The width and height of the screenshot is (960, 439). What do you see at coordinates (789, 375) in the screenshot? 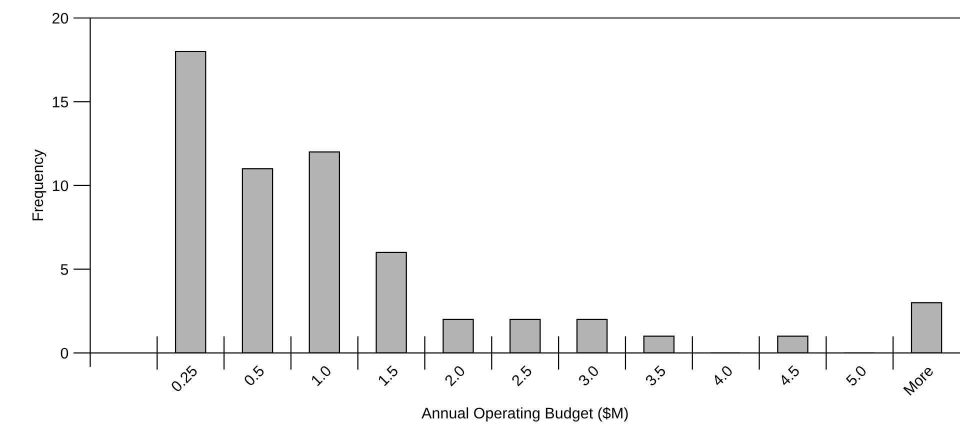
I see `x-tick-label: 4.5` at bounding box center [789, 375].